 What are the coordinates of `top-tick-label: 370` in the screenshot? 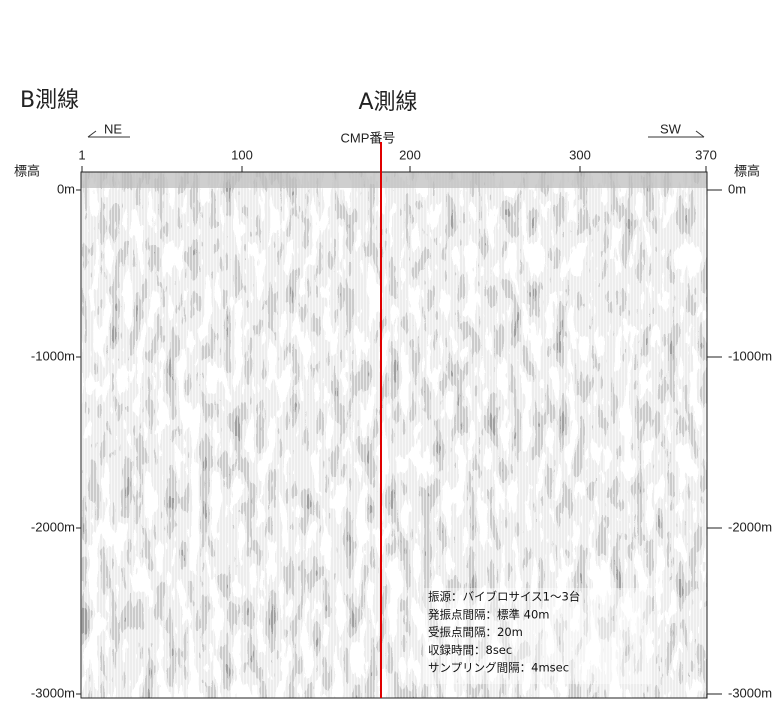 It's located at (706, 154).